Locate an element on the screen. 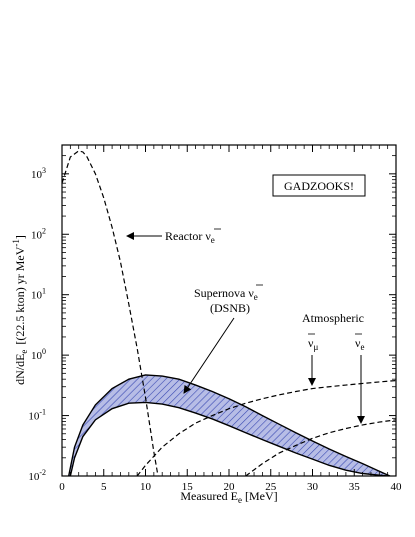  x-tick-label: 20 is located at coordinates (230, 487).